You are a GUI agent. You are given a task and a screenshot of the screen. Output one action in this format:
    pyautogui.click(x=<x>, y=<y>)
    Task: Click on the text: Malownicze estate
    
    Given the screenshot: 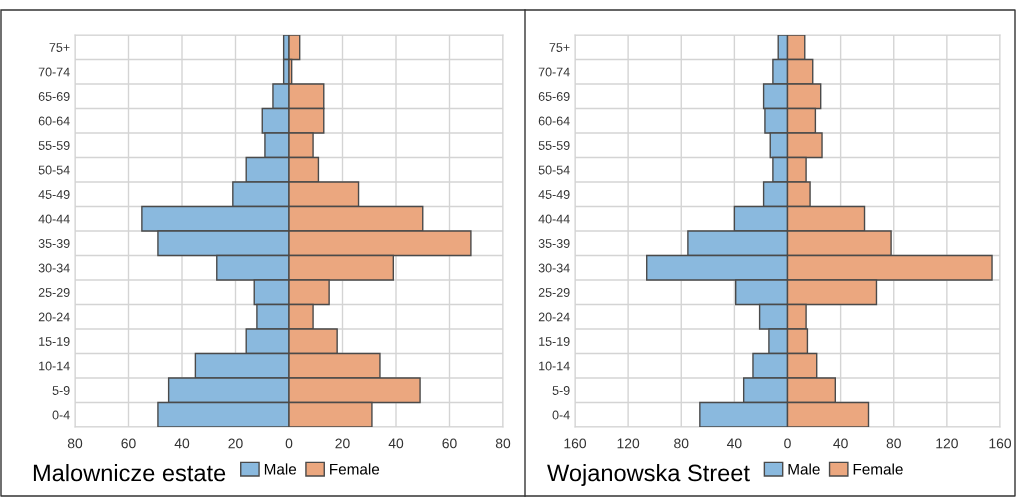 What is the action you would take?
    pyautogui.click(x=129, y=472)
    